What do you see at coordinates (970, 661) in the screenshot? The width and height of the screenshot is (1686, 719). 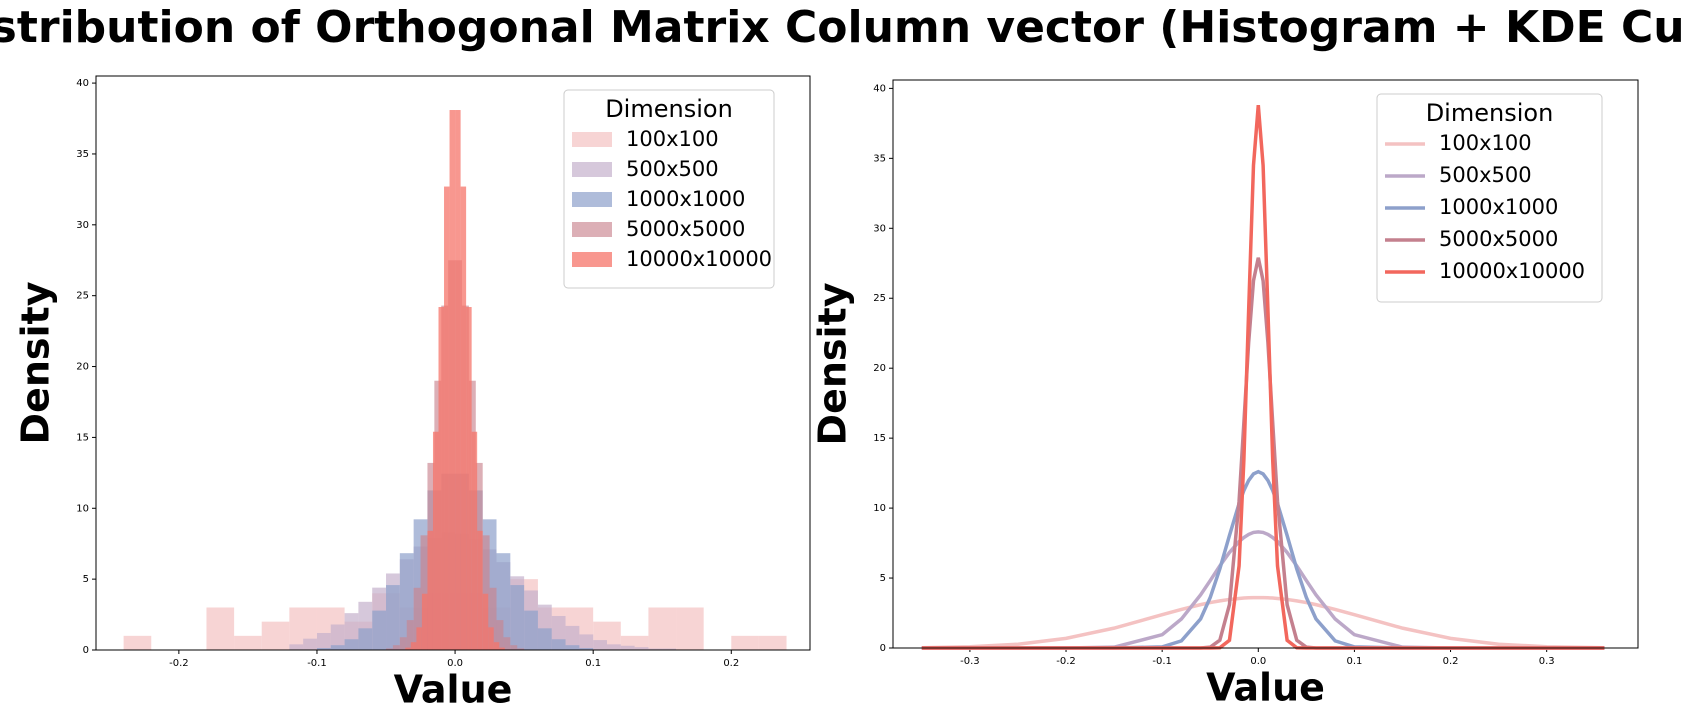 I see `x-tick-label: -0.3` at bounding box center [970, 661].